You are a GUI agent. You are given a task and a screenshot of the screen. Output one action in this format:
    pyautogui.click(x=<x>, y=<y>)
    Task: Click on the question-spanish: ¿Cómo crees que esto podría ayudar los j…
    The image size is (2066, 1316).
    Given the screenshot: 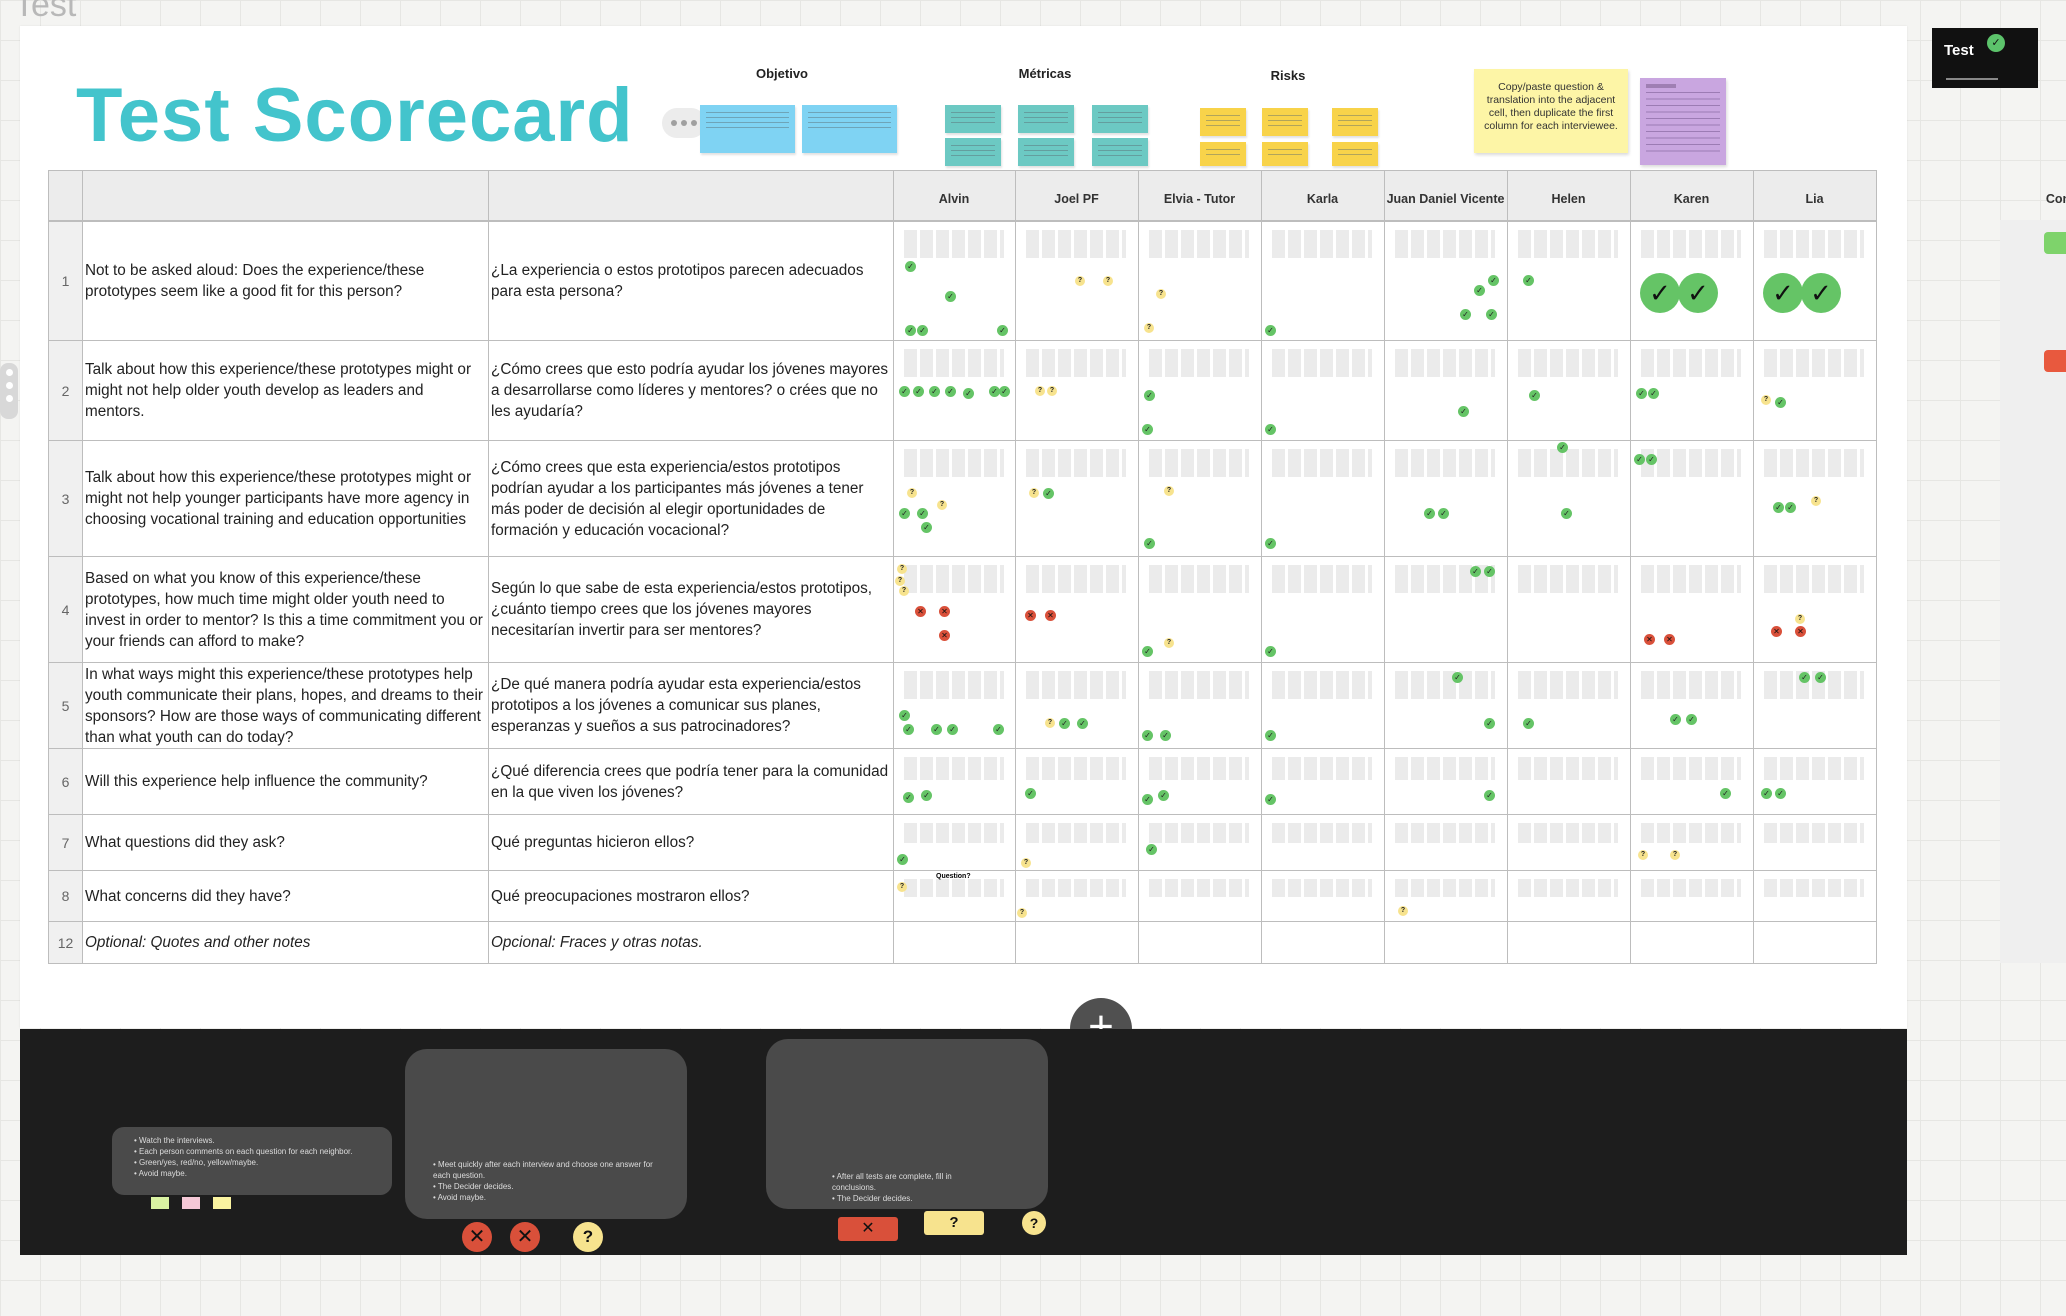 What is the action you would take?
    pyautogui.click(x=691, y=390)
    